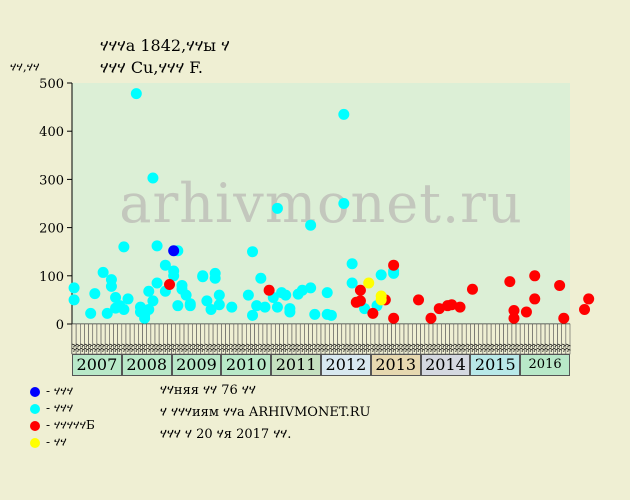  I want to click on year-label-2009: 2009, so click(196, 365).